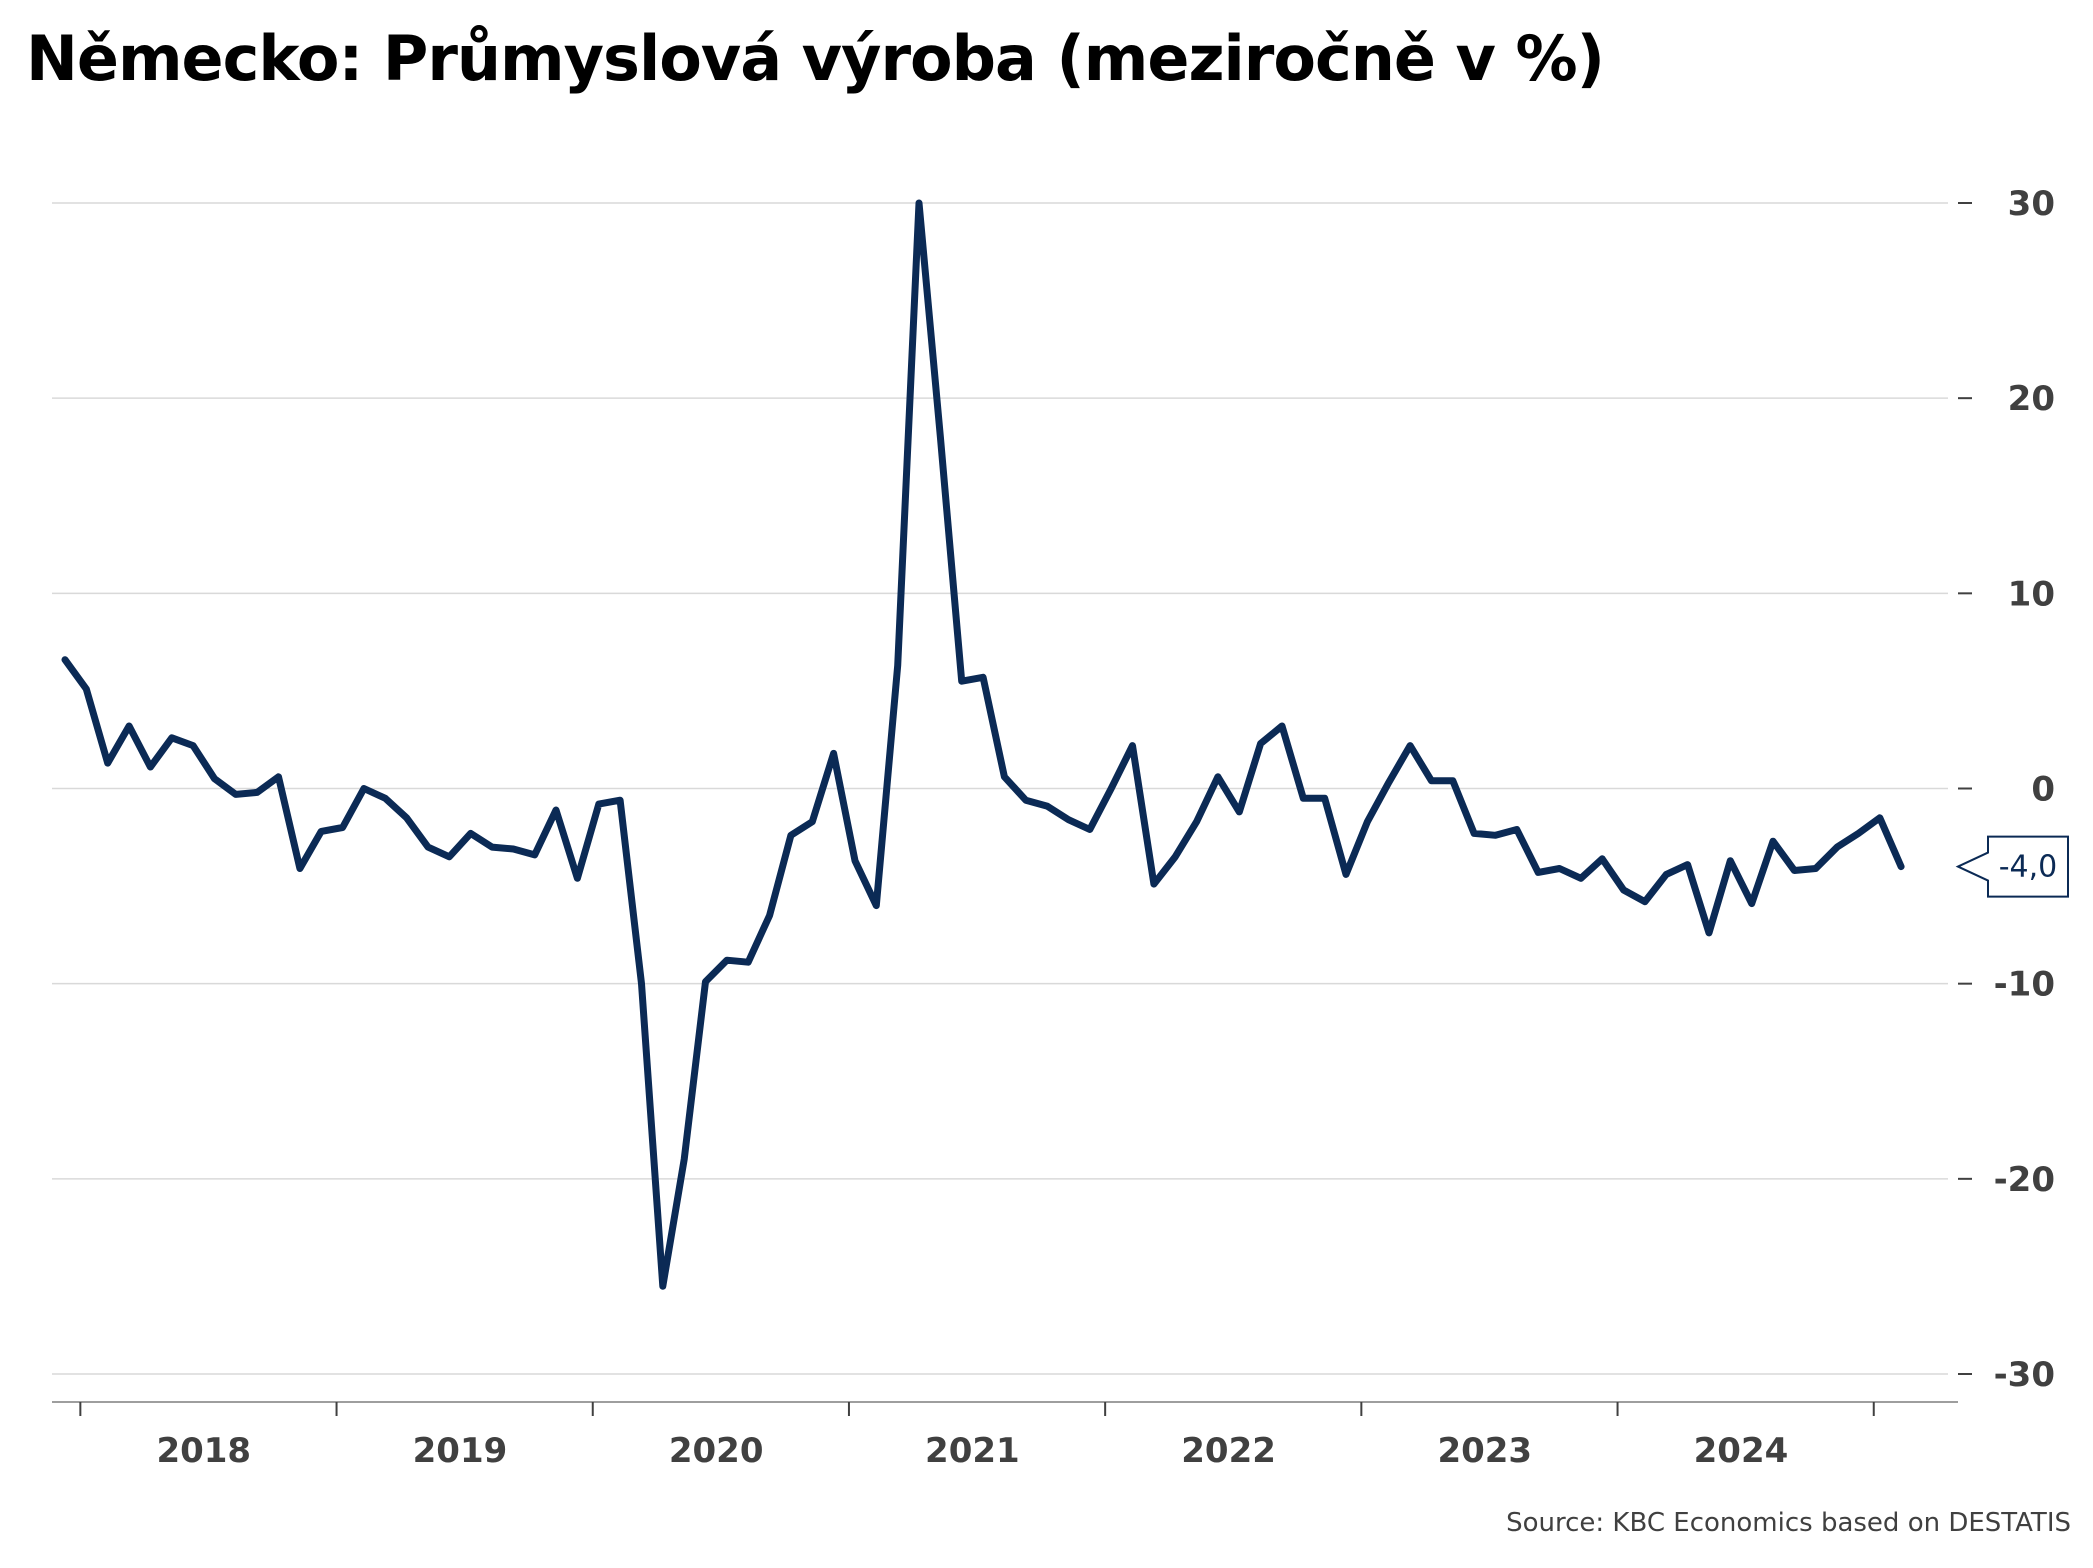 Image resolution: width=2093 pixels, height=1568 pixels. I want to click on last-value-label: -4,0, so click(2028, 867).